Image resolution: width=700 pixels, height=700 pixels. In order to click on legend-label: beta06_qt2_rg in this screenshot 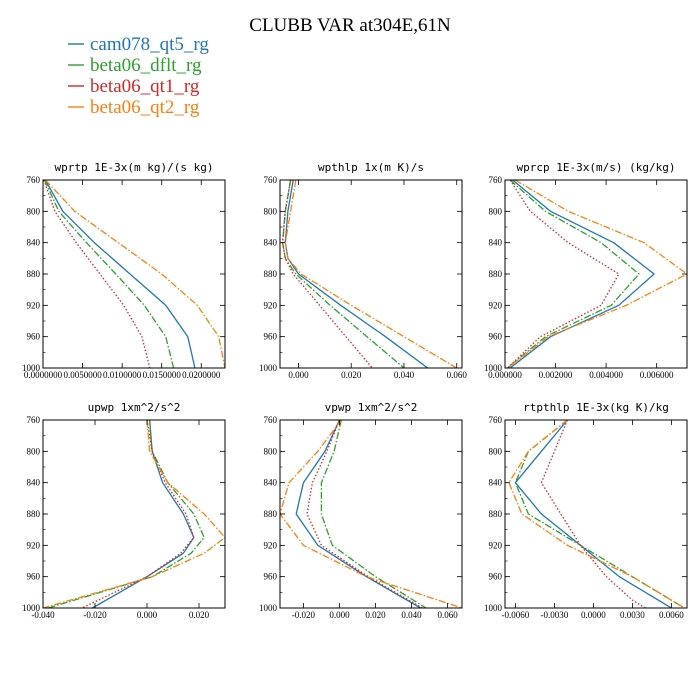, I will do `click(145, 107)`.